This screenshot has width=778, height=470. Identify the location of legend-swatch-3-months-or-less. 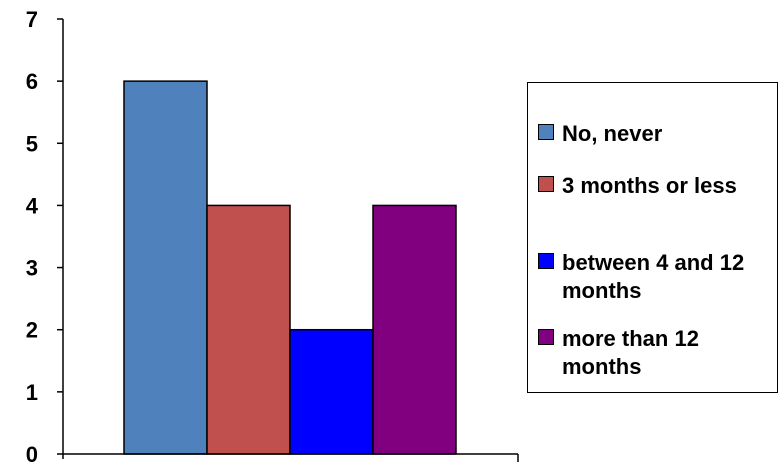
(546, 184).